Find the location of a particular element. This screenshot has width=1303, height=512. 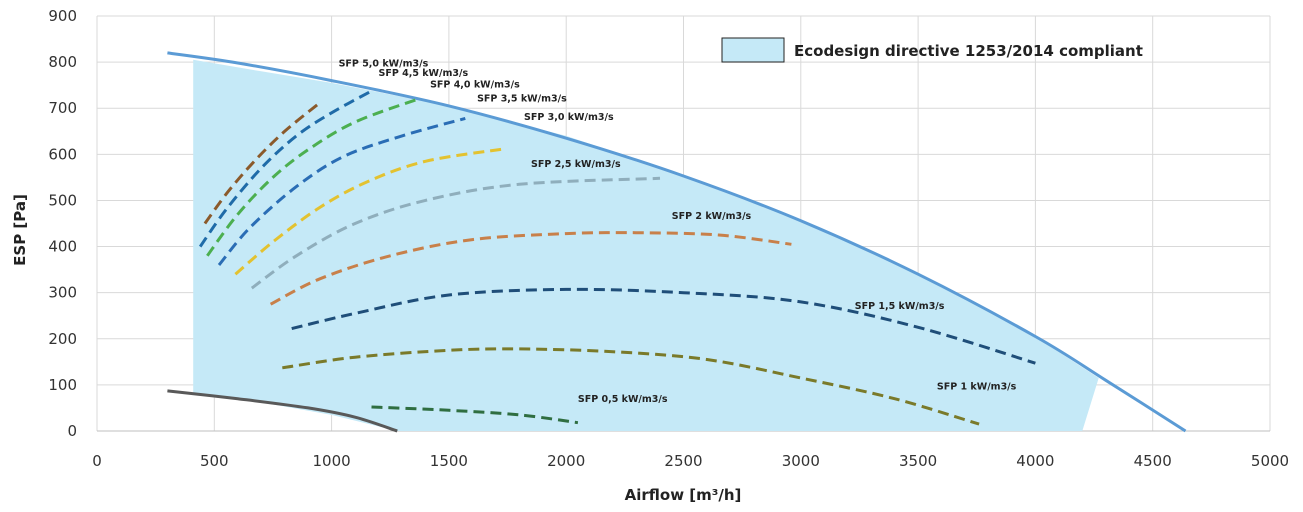

sfp-series-label: SFP 4,0 kW/m3/s is located at coordinates (475, 85).